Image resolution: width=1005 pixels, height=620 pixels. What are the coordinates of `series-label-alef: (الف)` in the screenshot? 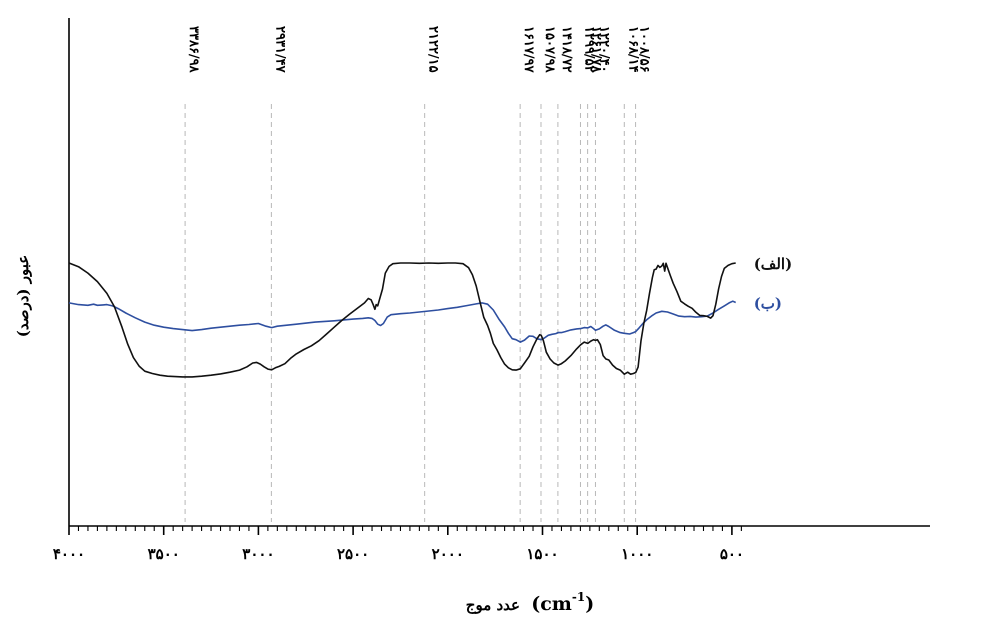 It's located at (773, 264).